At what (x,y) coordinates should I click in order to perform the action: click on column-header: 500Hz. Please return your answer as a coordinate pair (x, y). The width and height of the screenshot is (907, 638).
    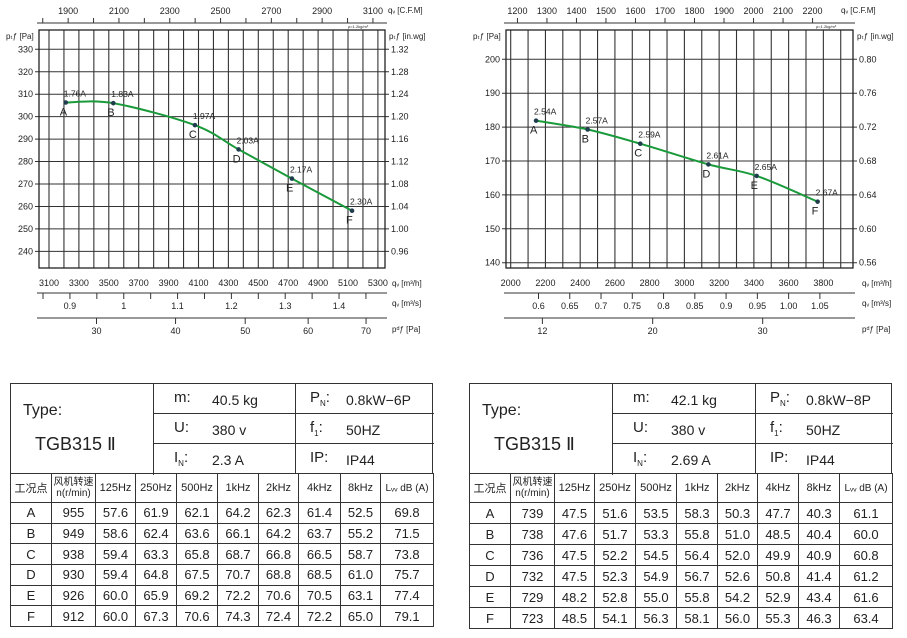
    Looking at the image, I should click on (197, 488).